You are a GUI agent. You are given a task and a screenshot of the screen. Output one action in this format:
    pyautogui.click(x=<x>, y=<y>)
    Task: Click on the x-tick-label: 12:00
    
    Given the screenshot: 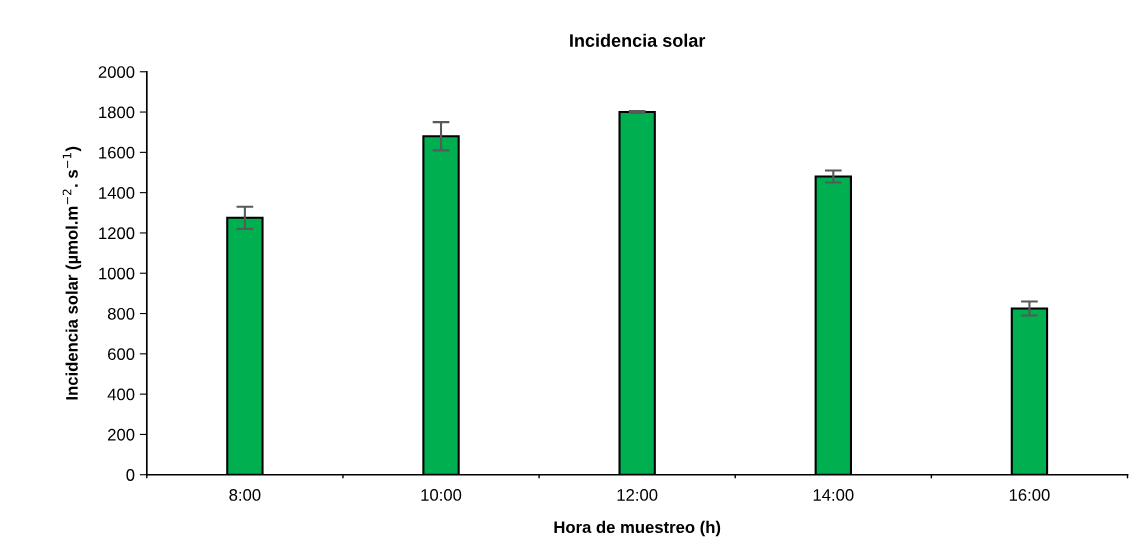 What is the action you would take?
    pyautogui.click(x=637, y=495)
    